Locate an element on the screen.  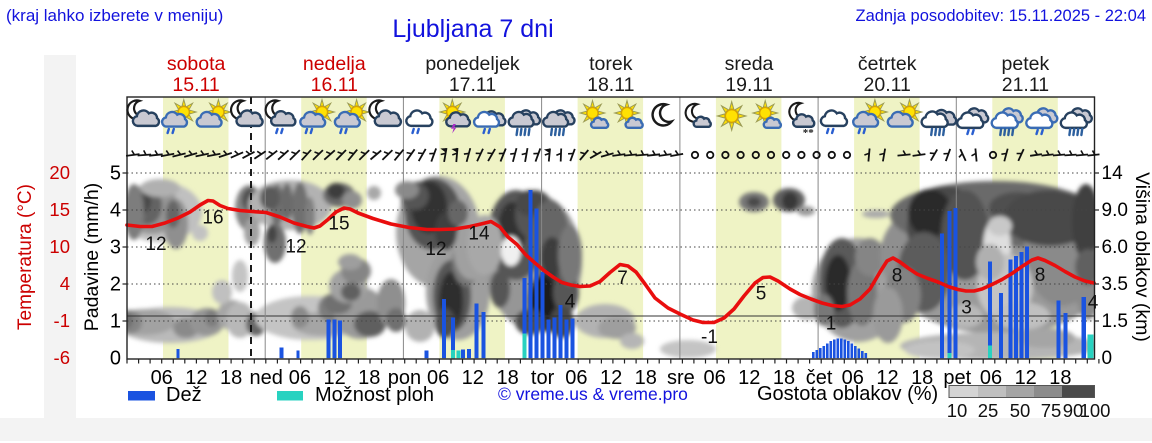
svg-text: 9.0 is located at coordinates (1115, 210).